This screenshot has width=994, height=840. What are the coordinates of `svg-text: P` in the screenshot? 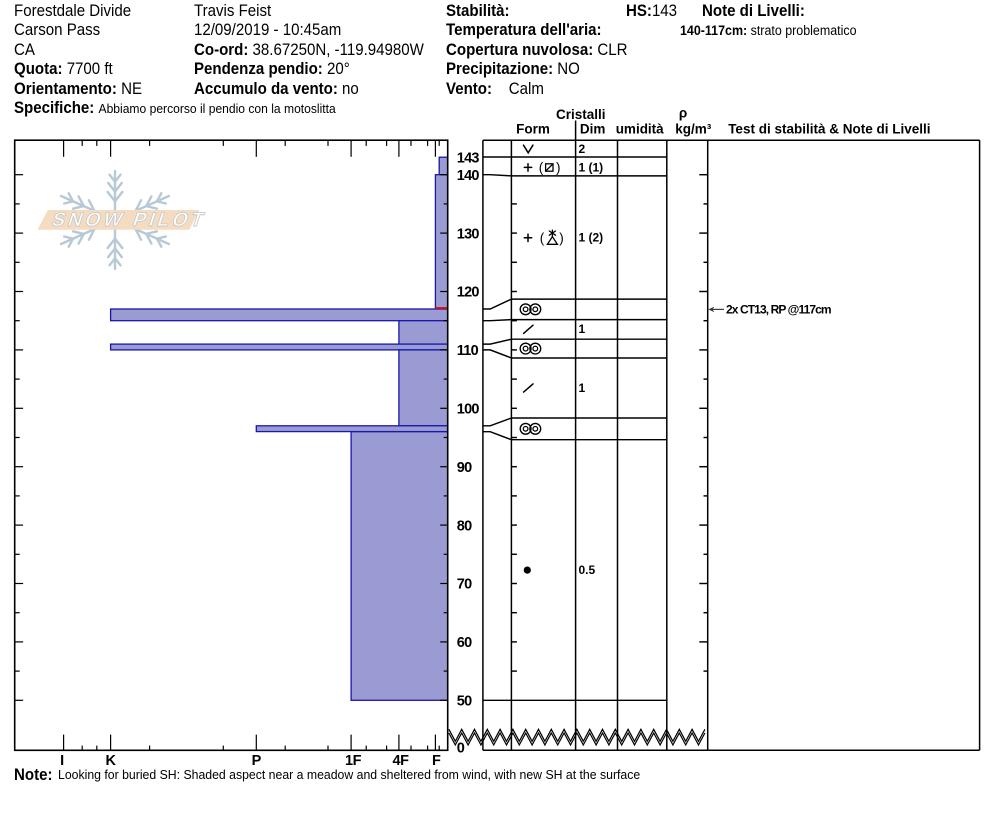 It's located at (257, 761).